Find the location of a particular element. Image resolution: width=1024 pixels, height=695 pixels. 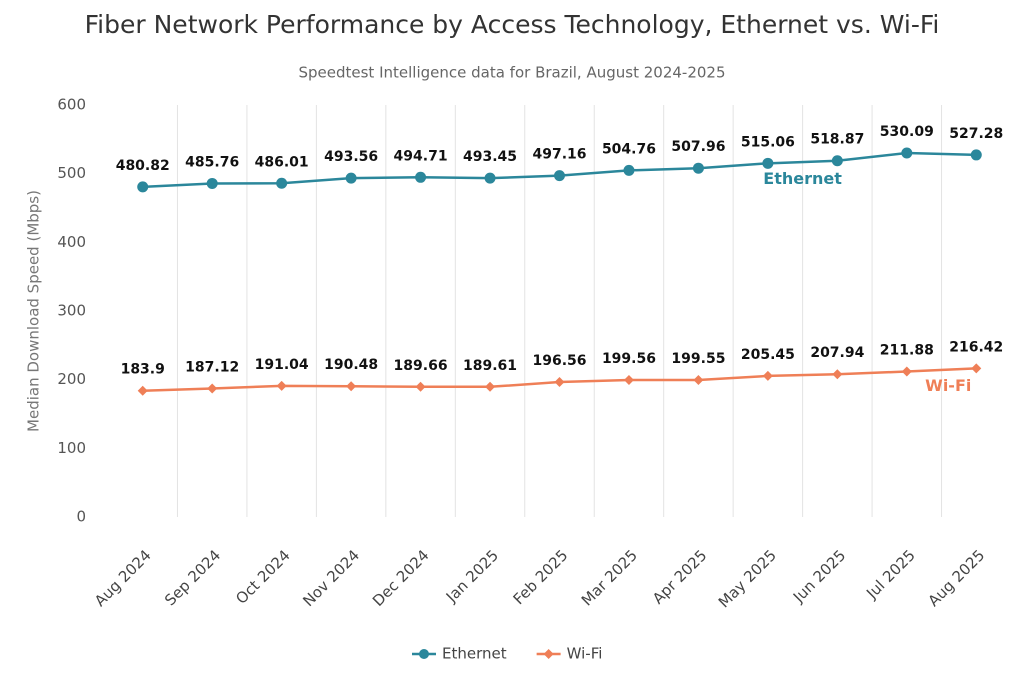

x-tick-label: Nov 2024 is located at coordinates (331, 578).